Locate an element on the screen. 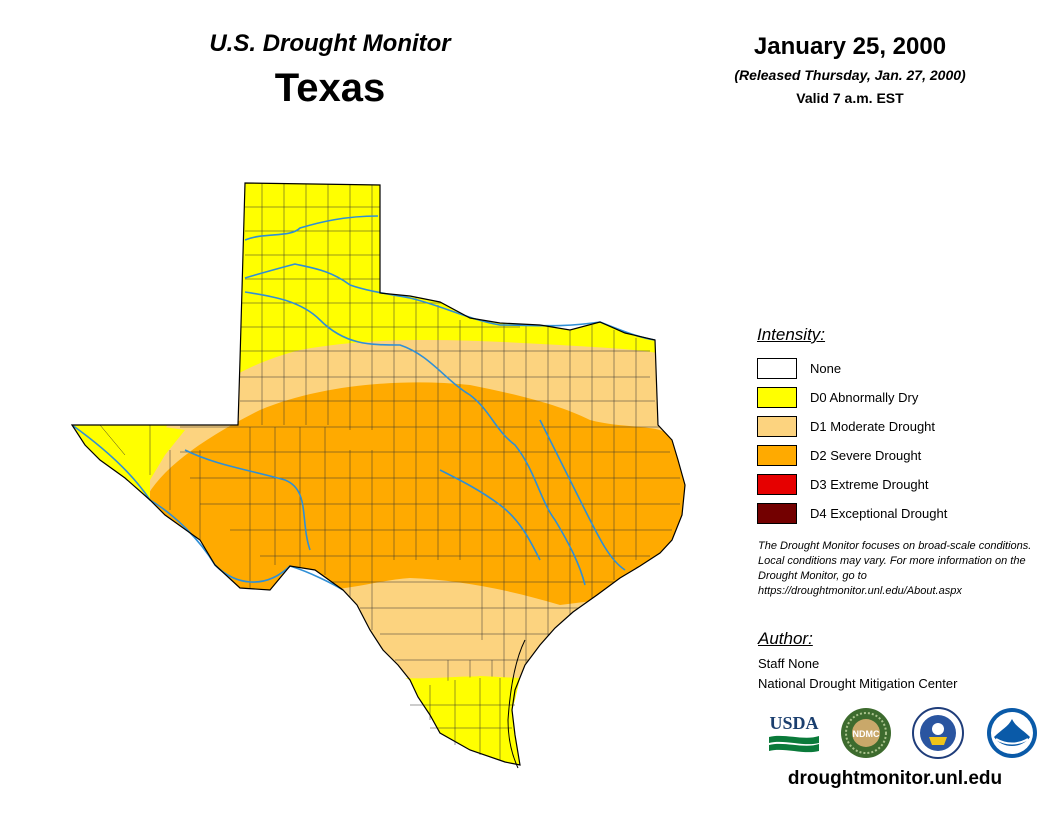  author-name: Staff None is located at coordinates (789, 663).